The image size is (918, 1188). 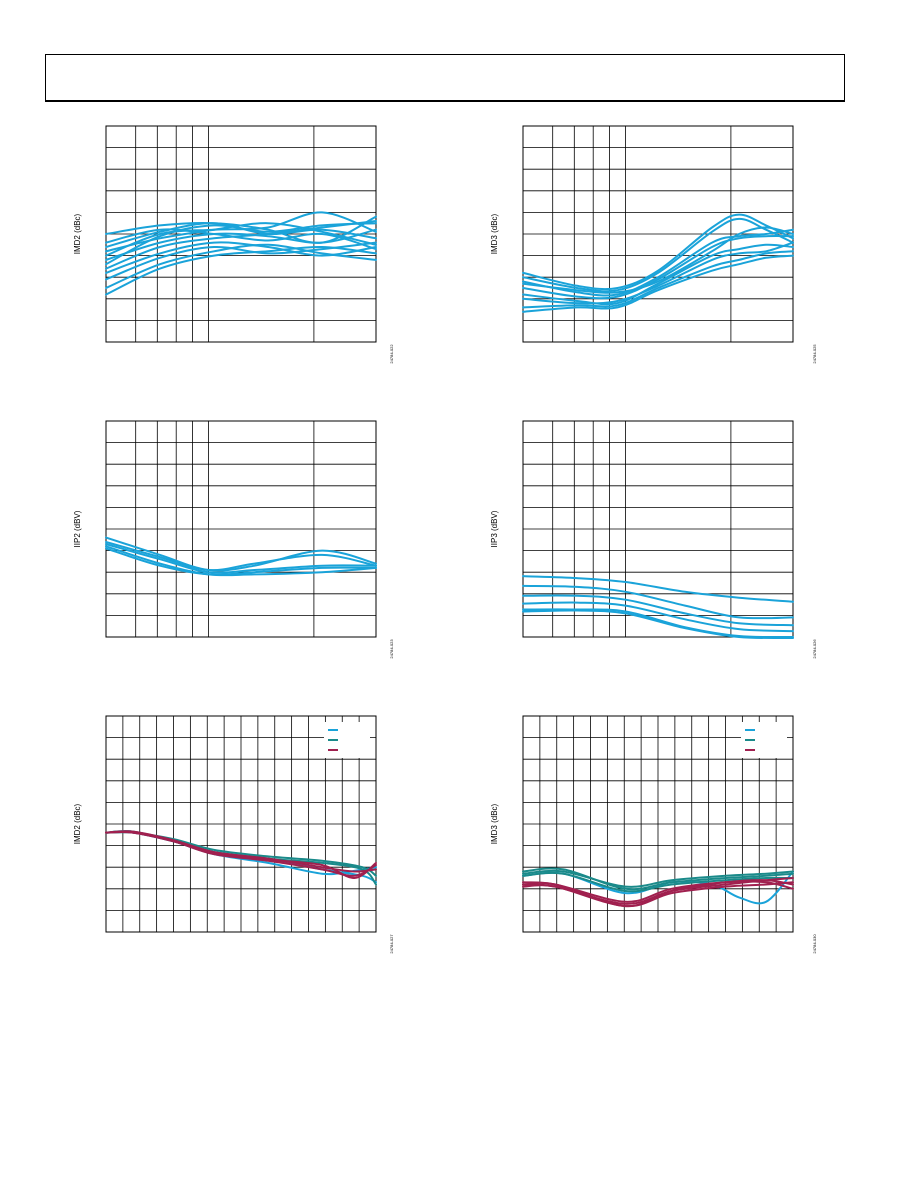 I want to click on chart-2: IMD3 (dBc) 24784-025, so click(x=653, y=244).